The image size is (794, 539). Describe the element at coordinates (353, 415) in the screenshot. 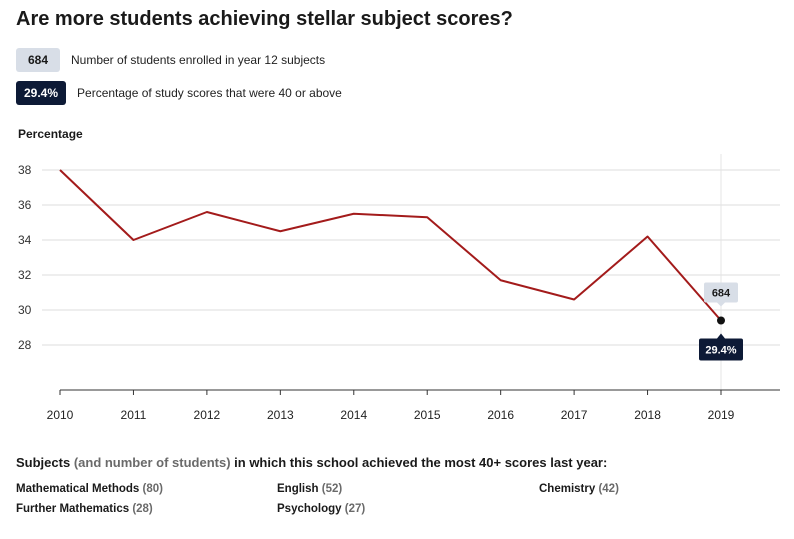

I see `x-tick-label: 2014` at that location.